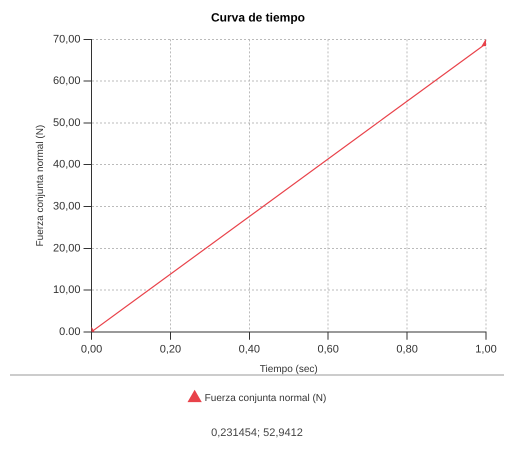 The height and width of the screenshot is (453, 514). Describe the element at coordinates (66, 290) in the screenshot. I see `y-tick-label: 10,00` at that location.